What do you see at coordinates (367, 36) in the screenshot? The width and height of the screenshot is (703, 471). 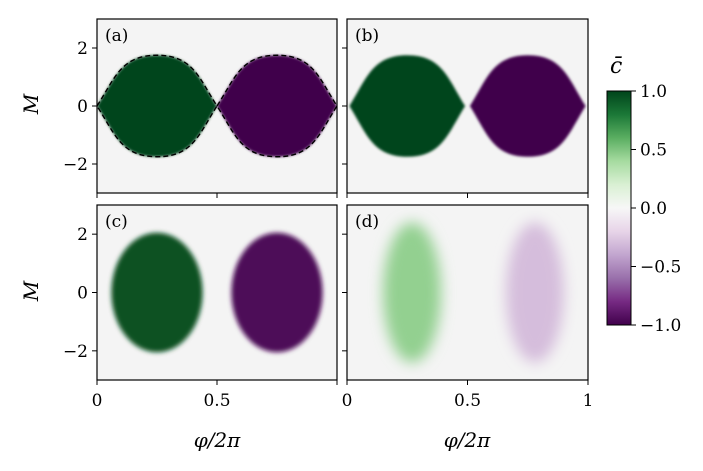 I see `panel-label: (b)` at bounding box center [367, 36].